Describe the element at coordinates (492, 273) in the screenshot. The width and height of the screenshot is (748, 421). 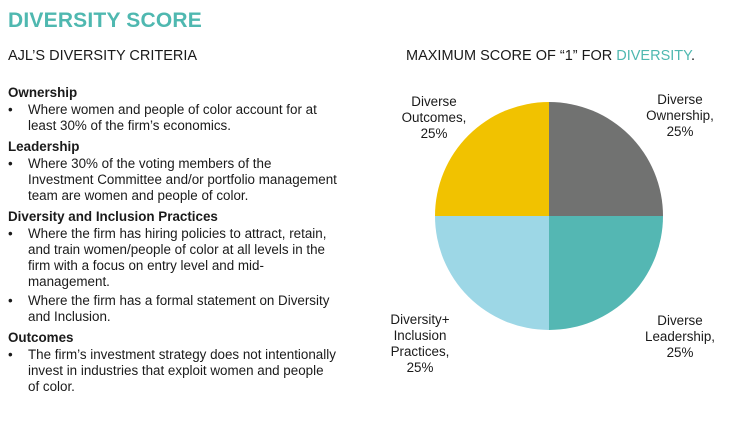
I see `pie-slice-diversity-inclusion-practices` at that location.